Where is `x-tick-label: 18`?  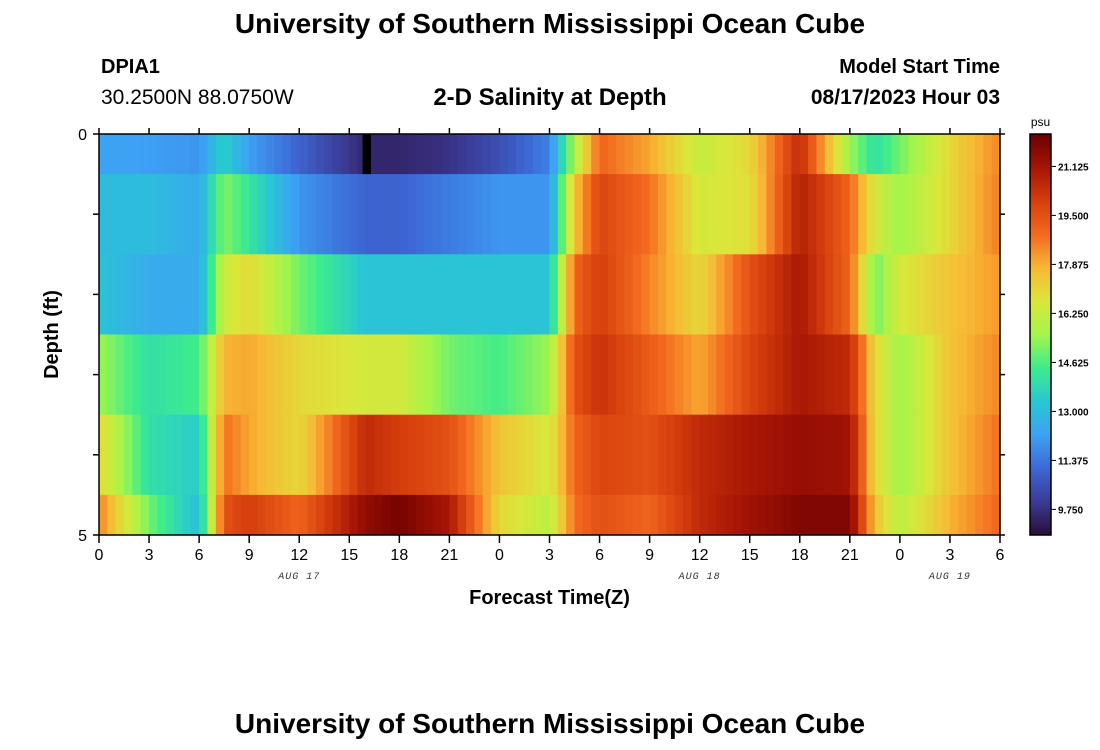 x-tick-label: 18 is located at coordinates (399, 555).